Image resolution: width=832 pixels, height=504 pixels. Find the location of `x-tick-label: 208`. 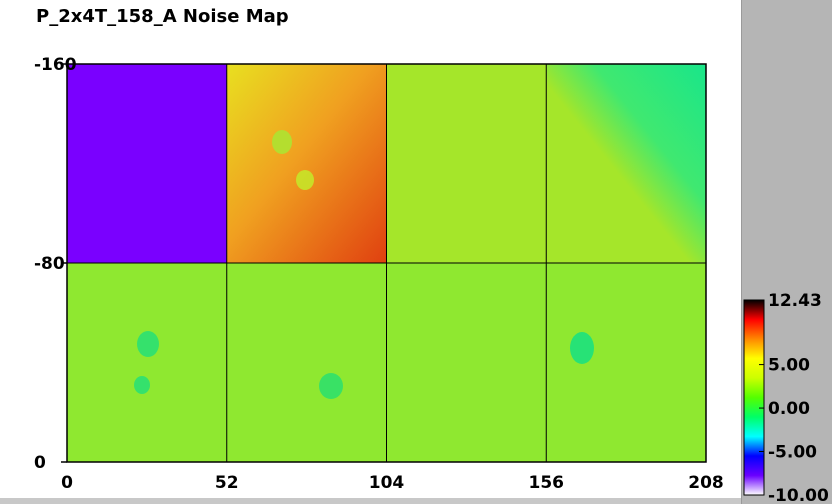

x-tick-label: 208 is located at coordinates (706, 483).